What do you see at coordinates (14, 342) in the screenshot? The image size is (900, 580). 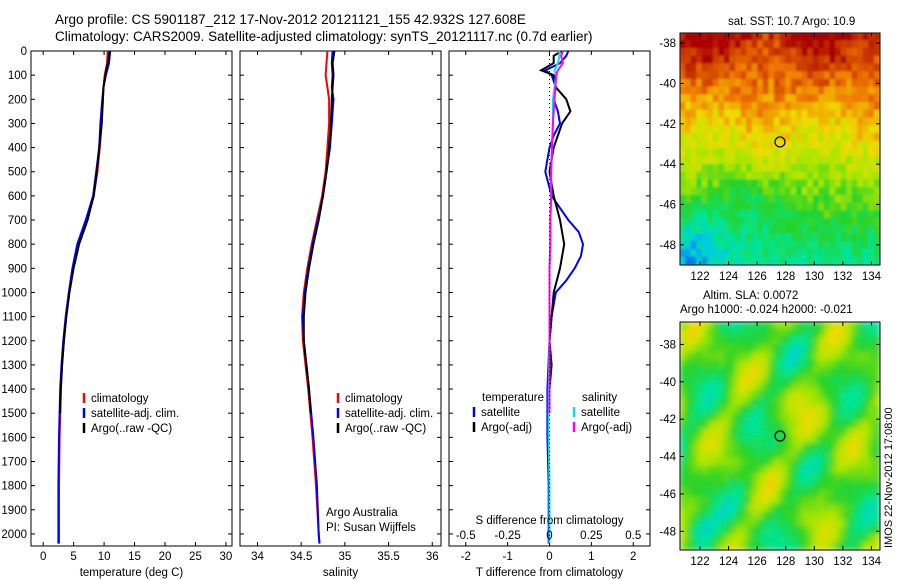 I see `y-tick-label: 1200` at bounding box center [14, 342].